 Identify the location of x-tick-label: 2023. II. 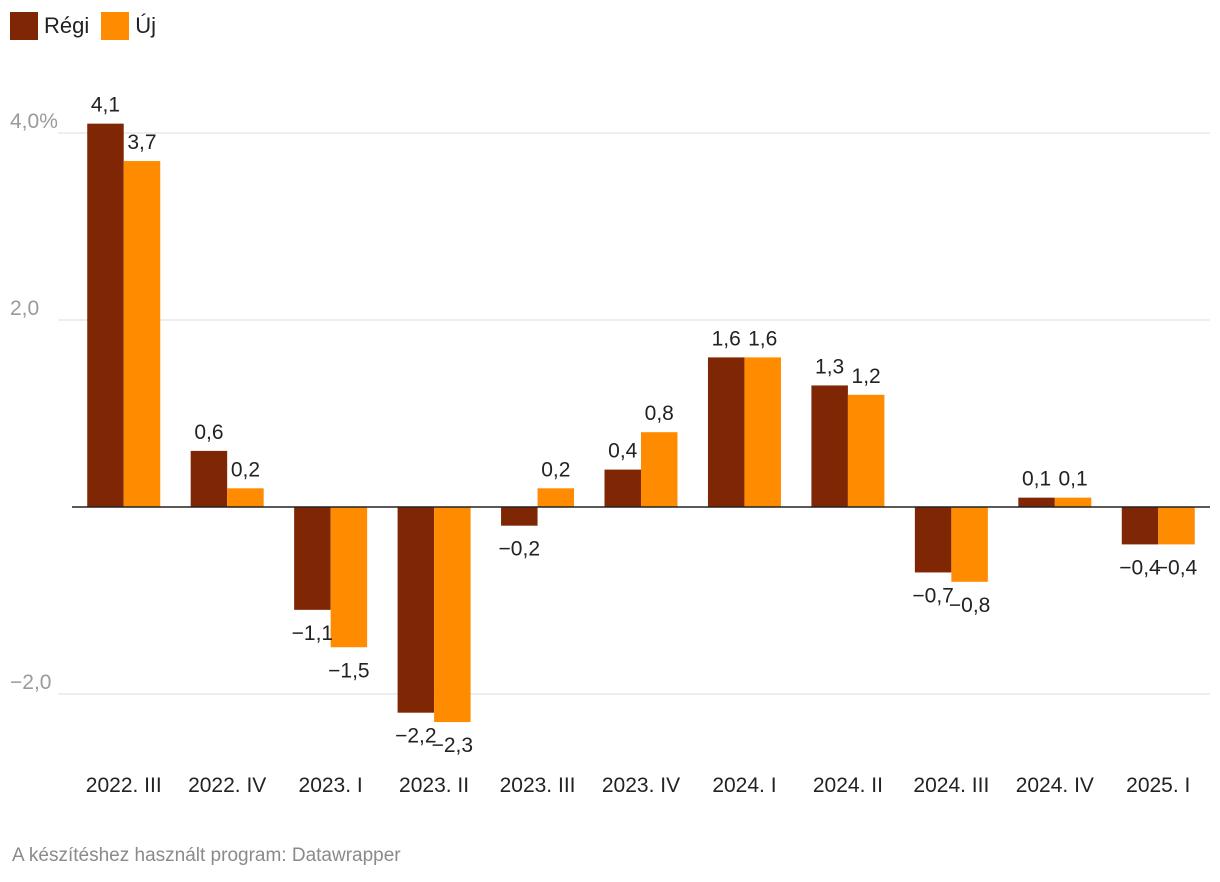
(434, 785).